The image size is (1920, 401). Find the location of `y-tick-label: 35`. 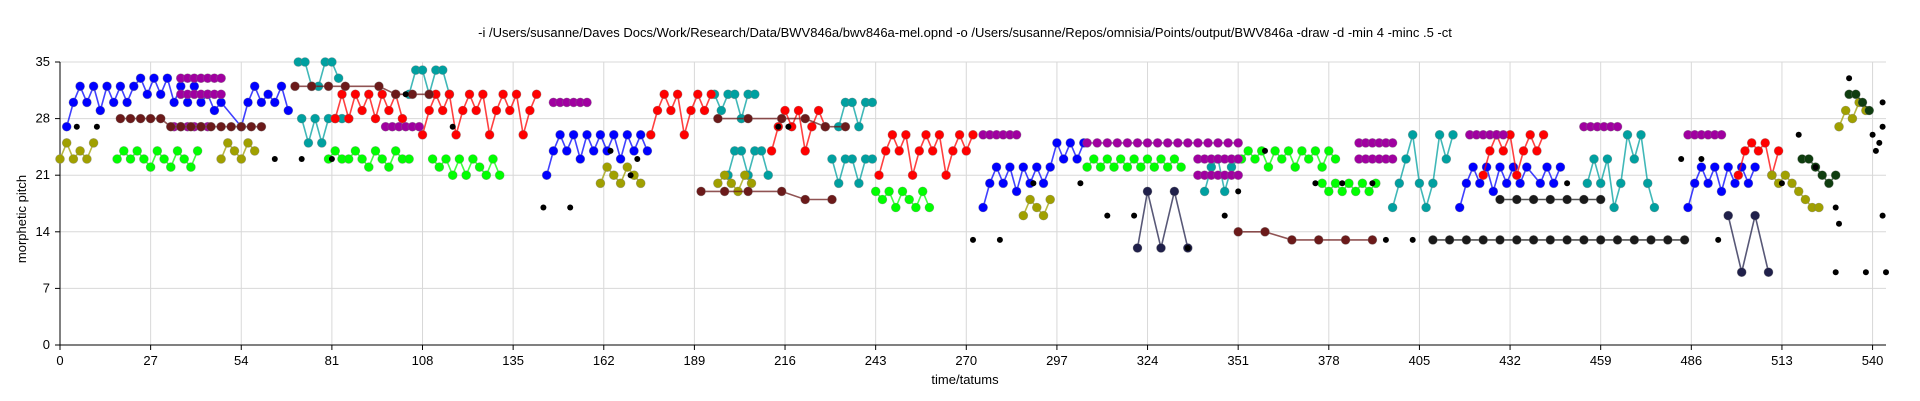

y-tick-label: 35 is located at coordinates (43, 61).